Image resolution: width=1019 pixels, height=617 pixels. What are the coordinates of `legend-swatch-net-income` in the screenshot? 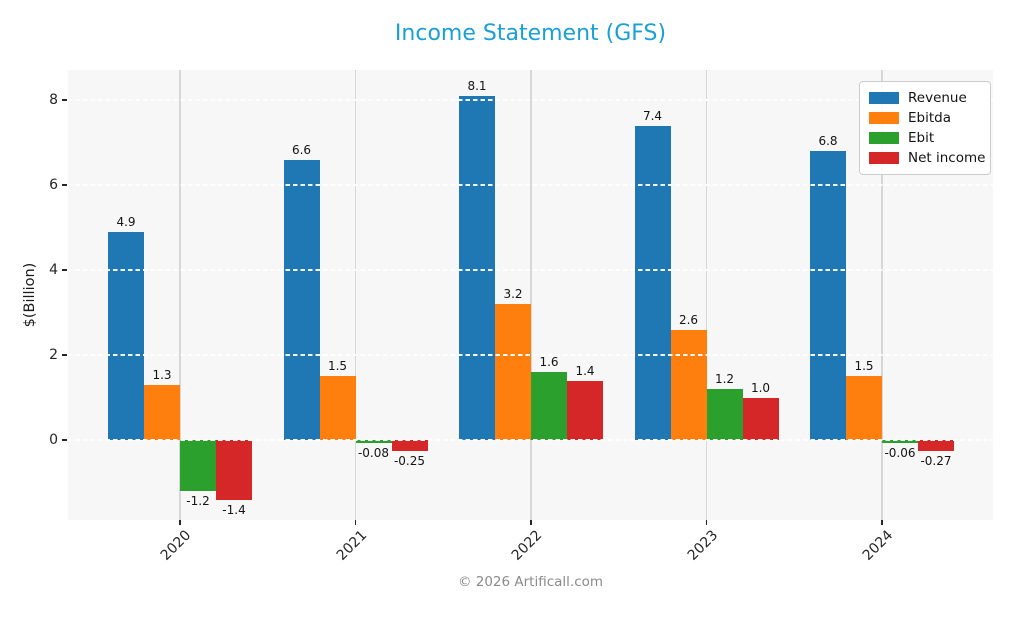 It's located at (884, 158).